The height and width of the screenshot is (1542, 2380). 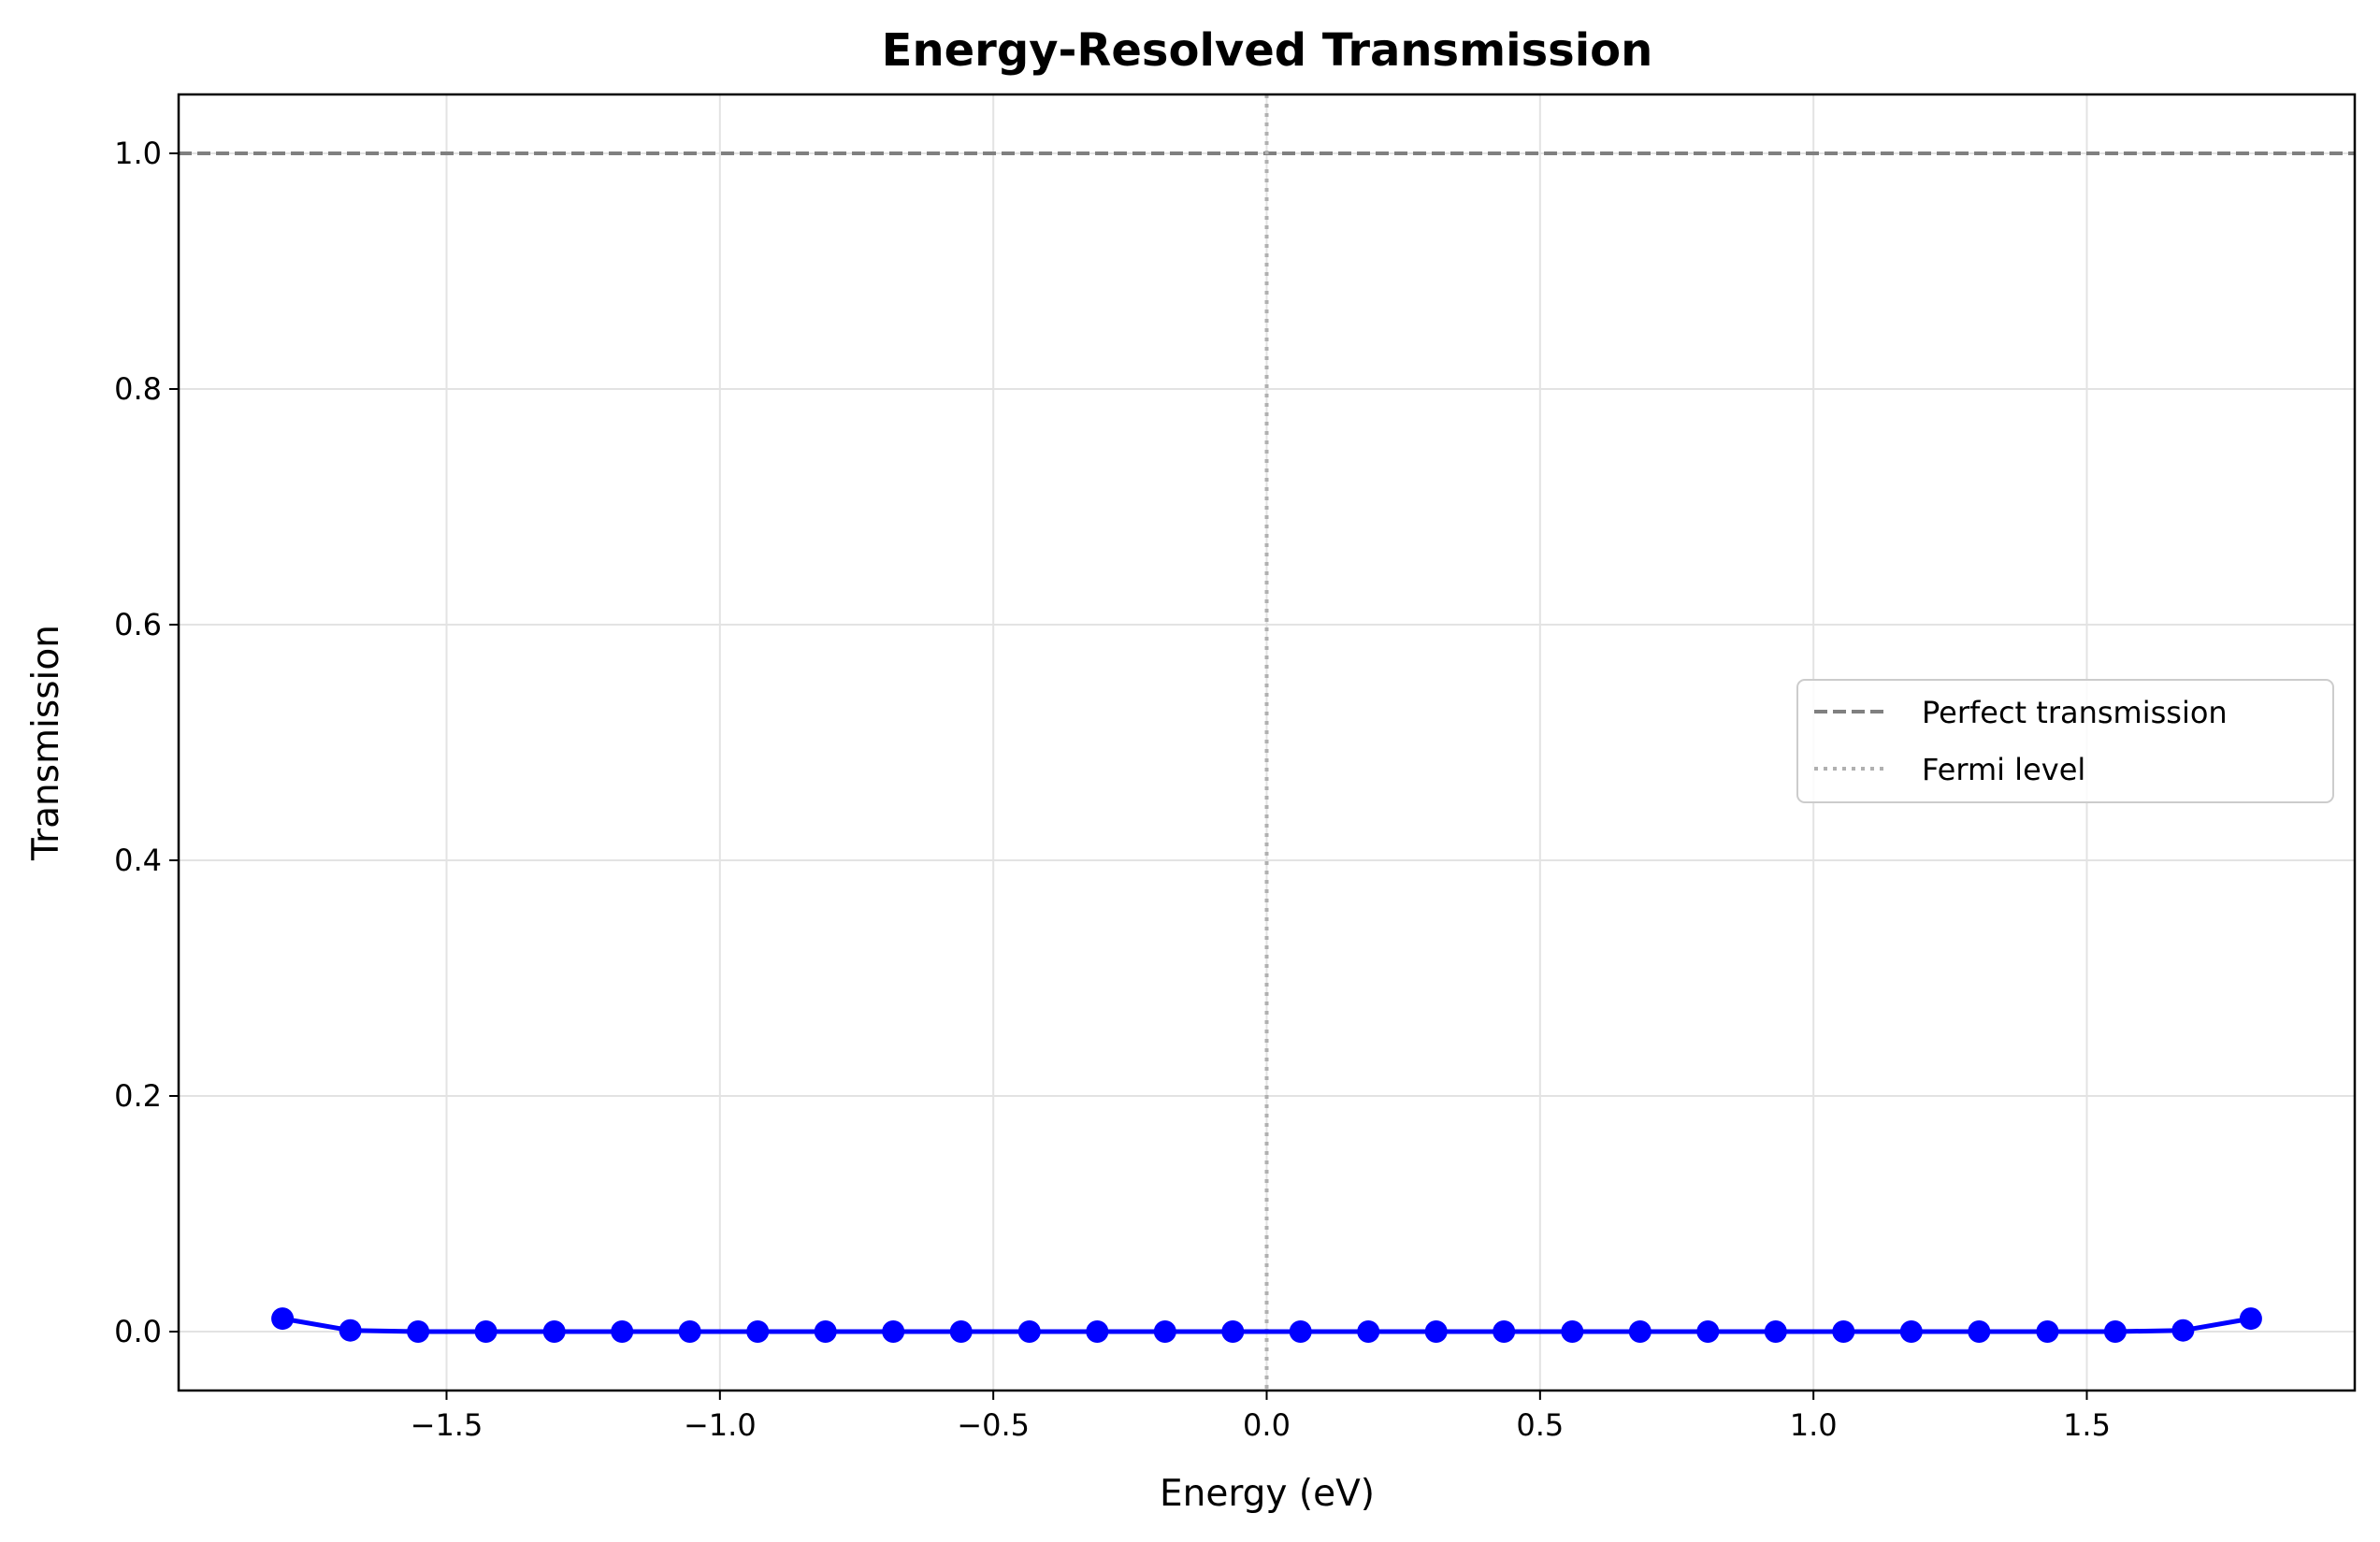 What do you see at coordinates (994, 1425) in the screenshot?
I see `x-tick-label: −0.5` at bounding box center [994, 1425].